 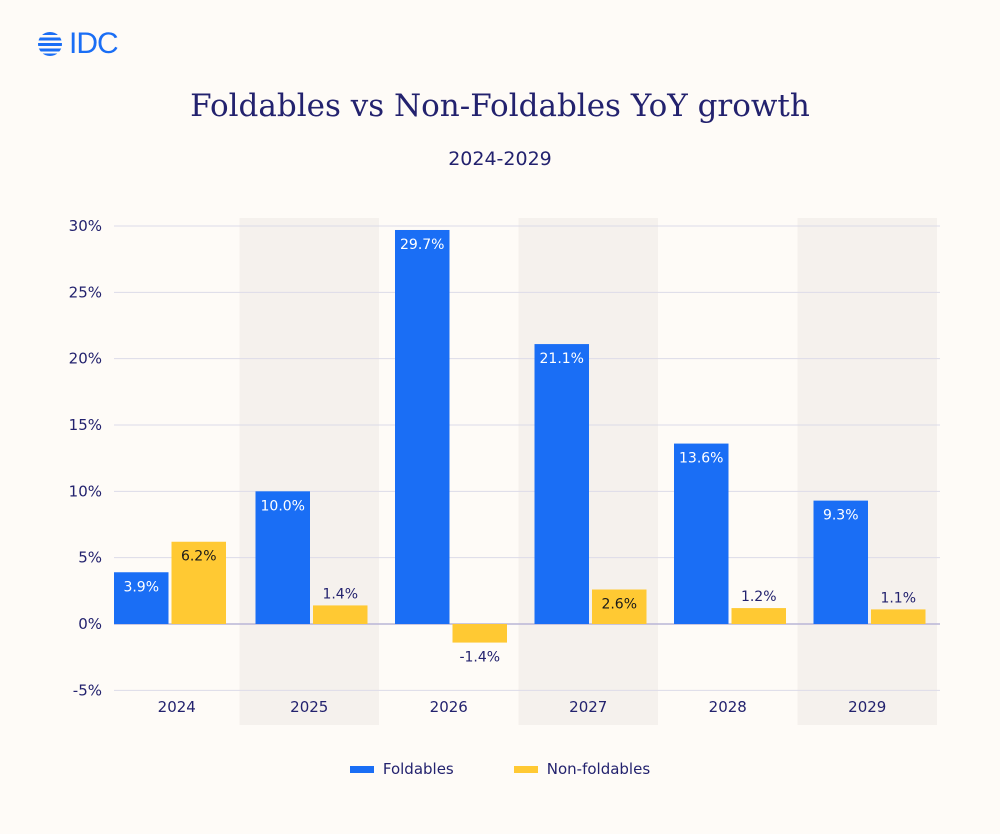 I want to click on bar-non-foldables-2024, so click(x=198, y=582).